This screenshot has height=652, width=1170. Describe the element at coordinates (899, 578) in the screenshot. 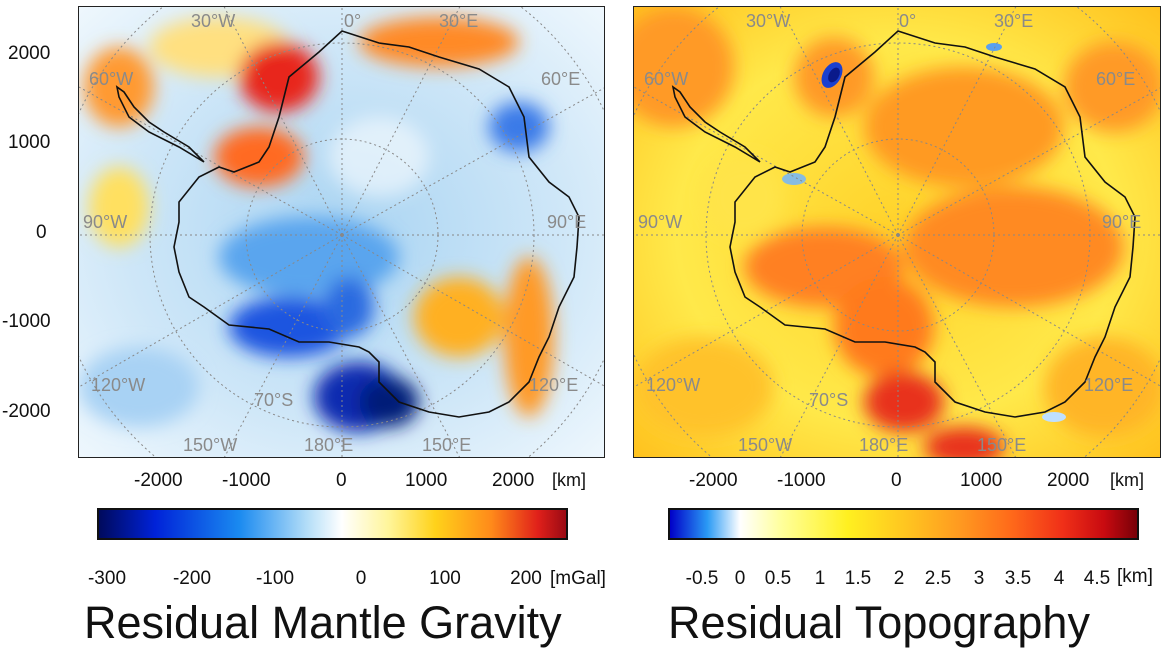

I see `colorbar-tick-label: 2` at that location.